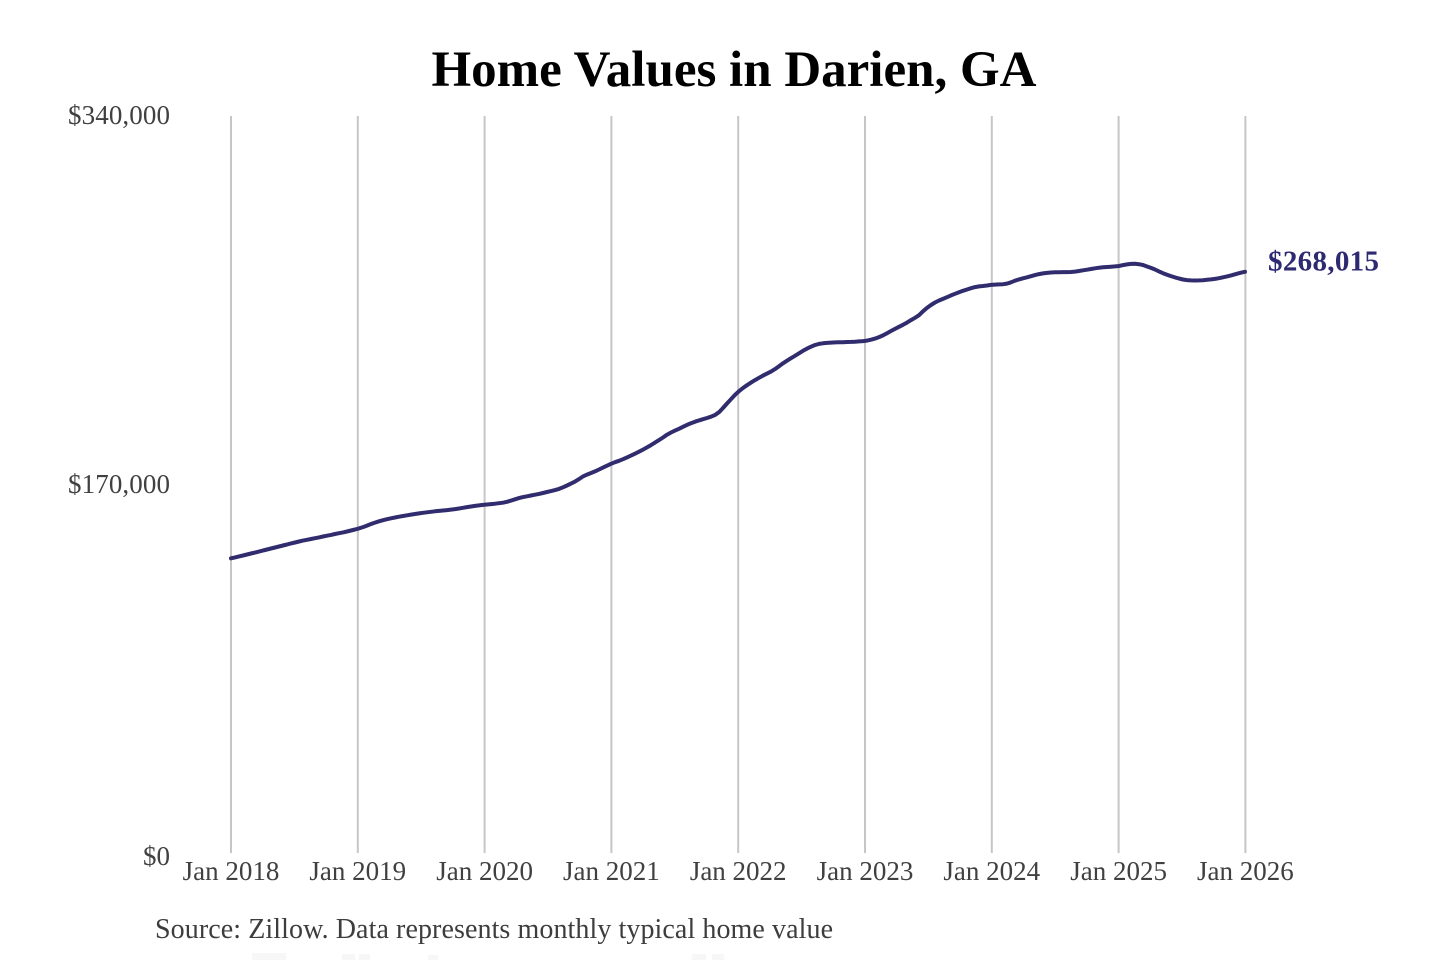  Describe the element at coordinates (865, 871) in the screenshot. I see `svg-text: Jan 2023` at that location.